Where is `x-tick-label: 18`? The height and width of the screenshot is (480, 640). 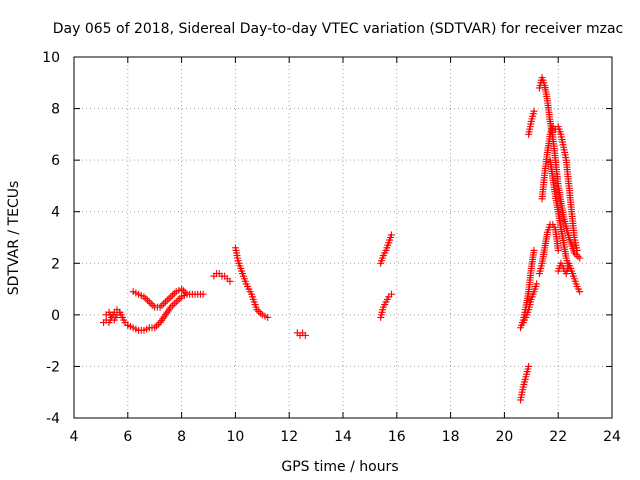 x-tick-label: 18 is located at coordinates (451, 437).